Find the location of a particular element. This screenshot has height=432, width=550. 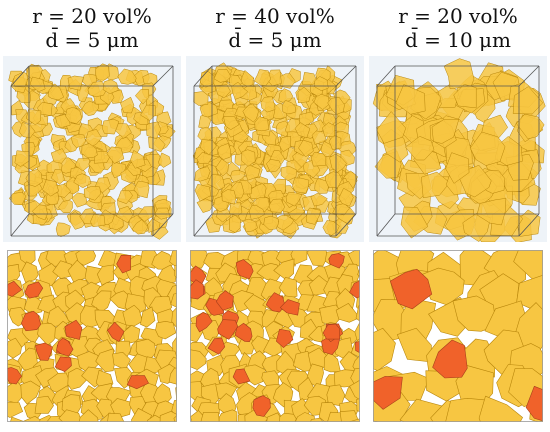

column-2-label: r = 40 vol% d̄ = 5 μm is located at coordinates (275, 28).